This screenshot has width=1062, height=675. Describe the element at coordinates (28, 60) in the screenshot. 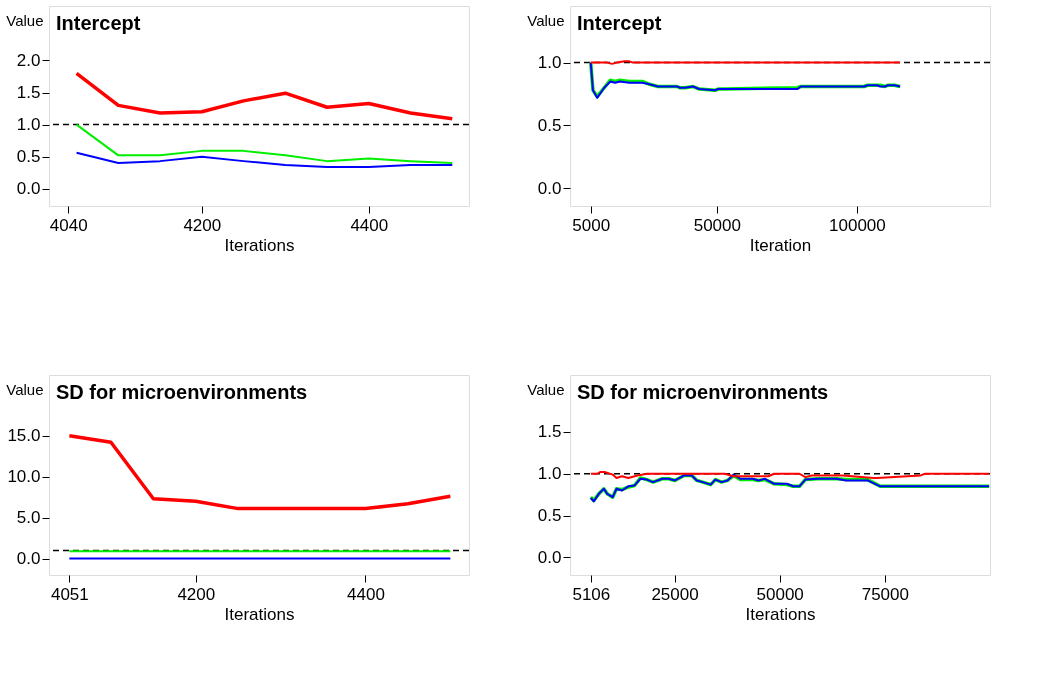

I see `y-tick-label: 2.0` at that location.